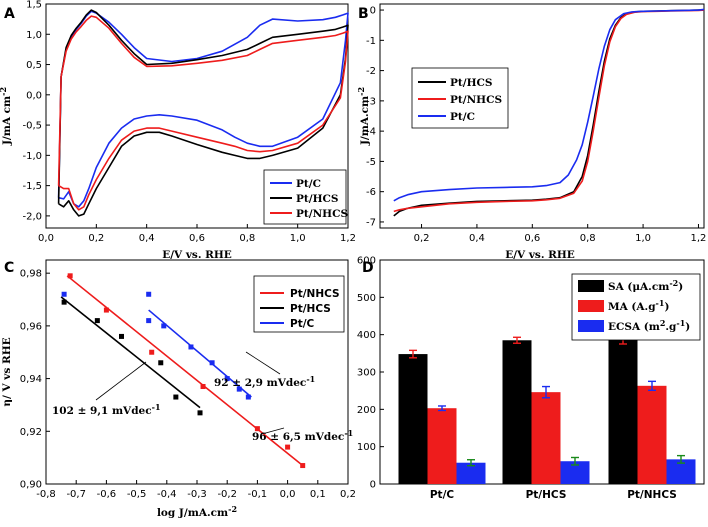 Image resolution: width=708 pixels, height=527 pixels. Describe the element at coordinates (34, 5) in the screenshot. I see `y-tick-label: 1,5` at that location.